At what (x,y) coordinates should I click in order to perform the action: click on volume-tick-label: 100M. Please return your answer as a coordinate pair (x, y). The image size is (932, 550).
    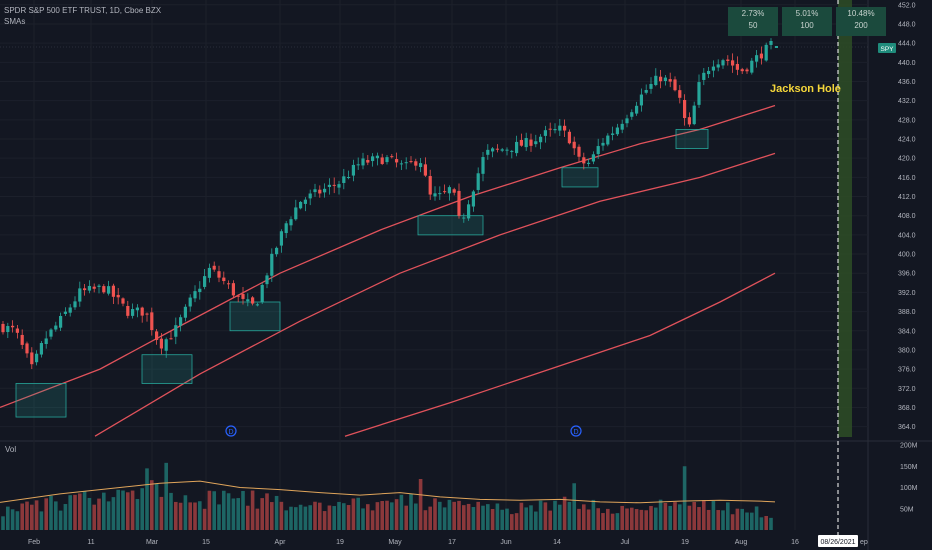
    Looking at the image, I should click on (909, 488).